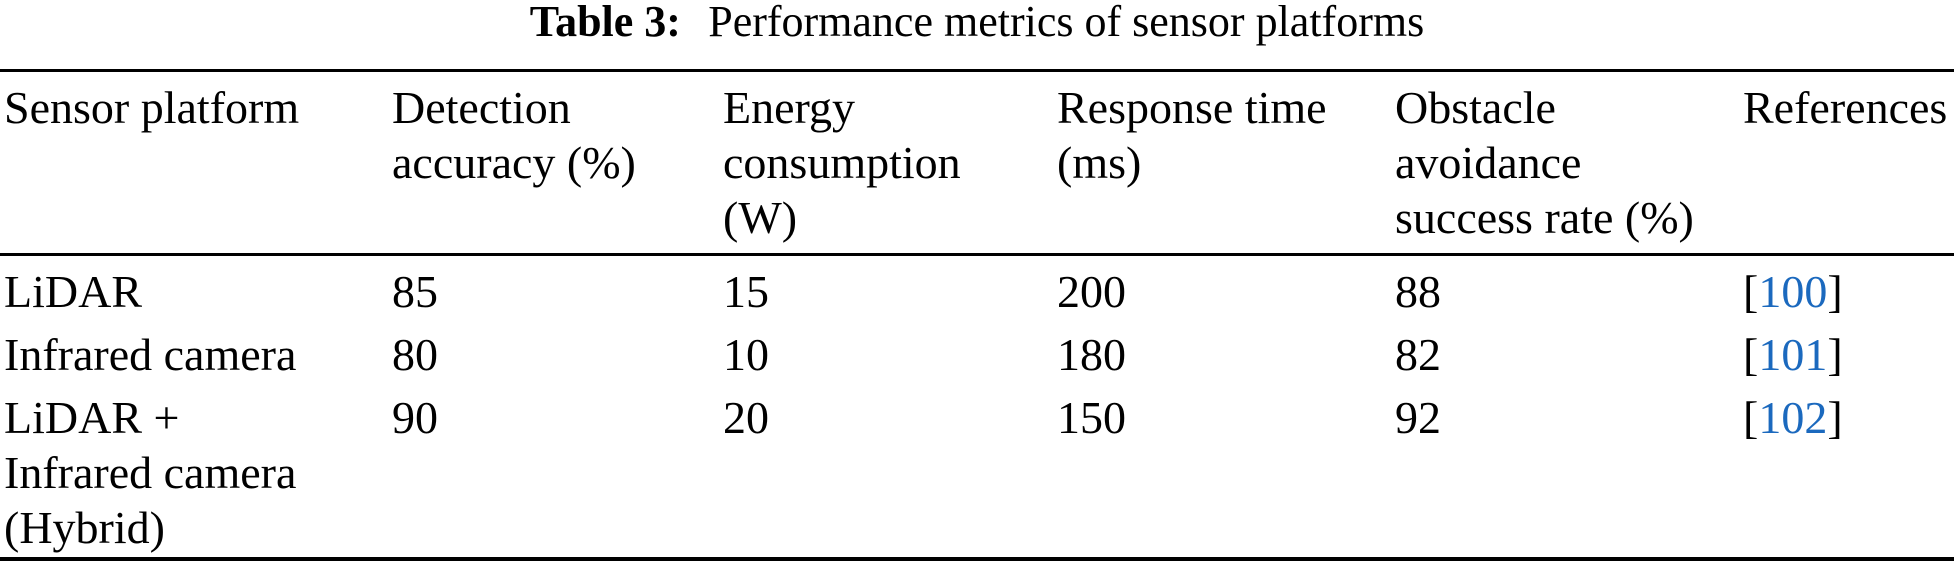  Describe the element at coordinates (605, 23) in the screenshot. I see `table-caption-label: Table 3:` at that location.